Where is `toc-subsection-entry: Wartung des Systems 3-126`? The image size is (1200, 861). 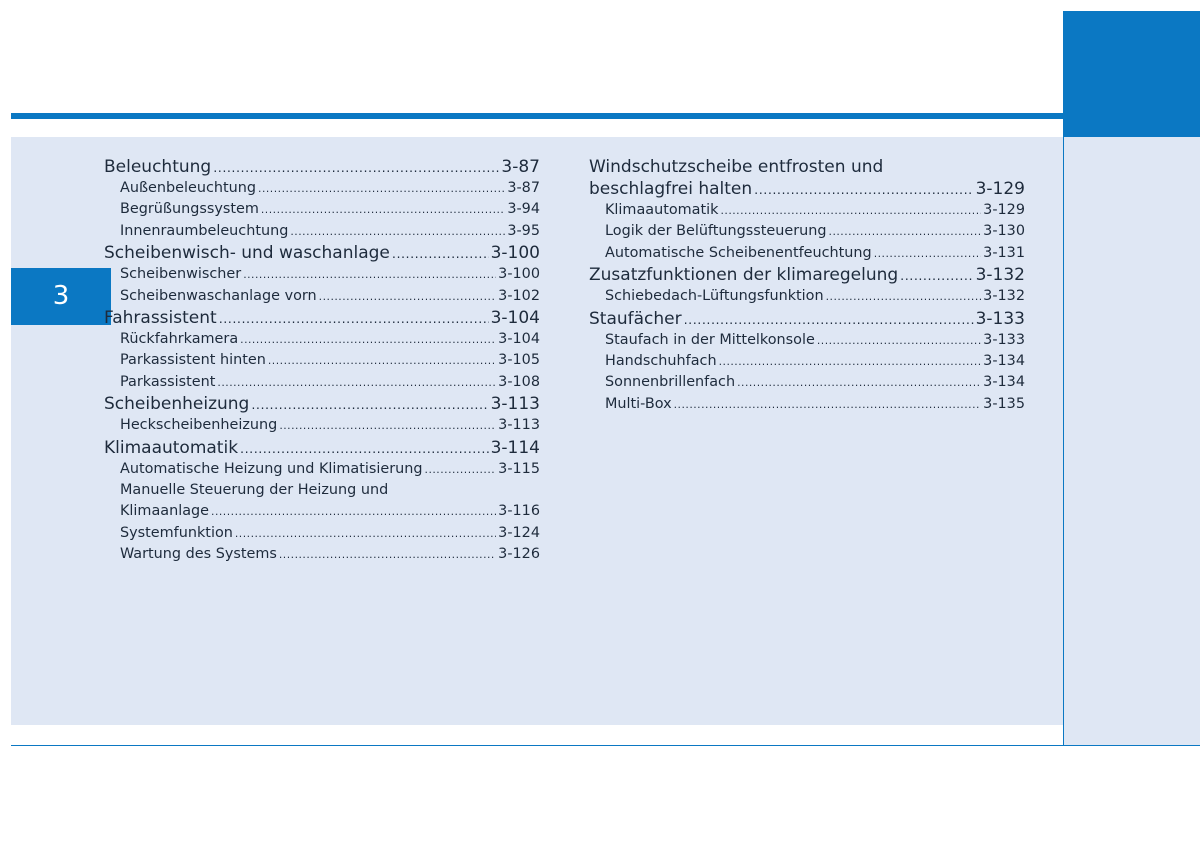 toc-subsection-entry: Wartung des Systems 3-126 is located at coordinates (322, 554).